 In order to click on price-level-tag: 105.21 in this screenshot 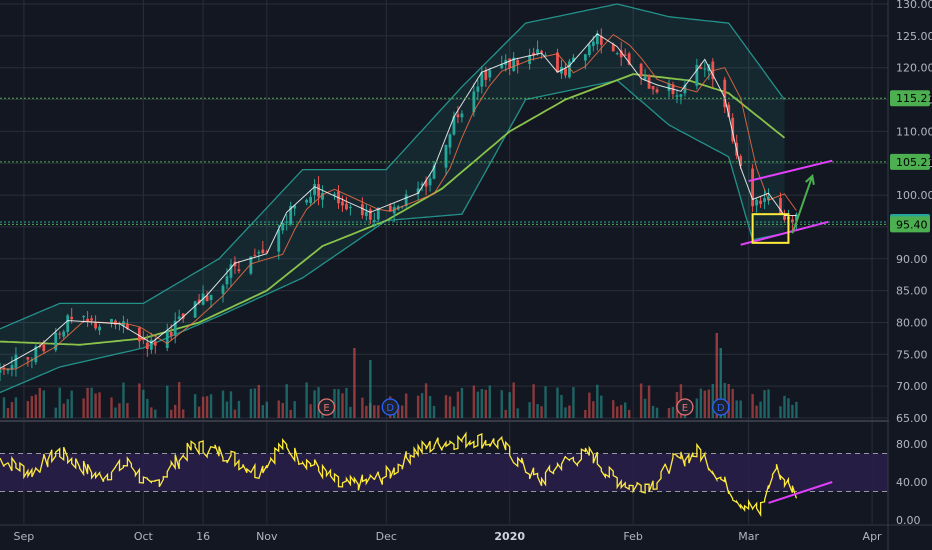, I will do `click(911, 161)`.